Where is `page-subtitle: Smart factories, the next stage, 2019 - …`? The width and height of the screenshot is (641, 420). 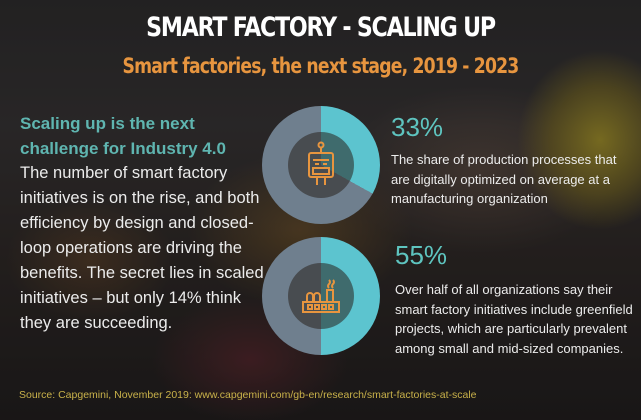 page-subtitle: Smart factories, the next stage, 2019 - … is located at coordinates (321, 66).